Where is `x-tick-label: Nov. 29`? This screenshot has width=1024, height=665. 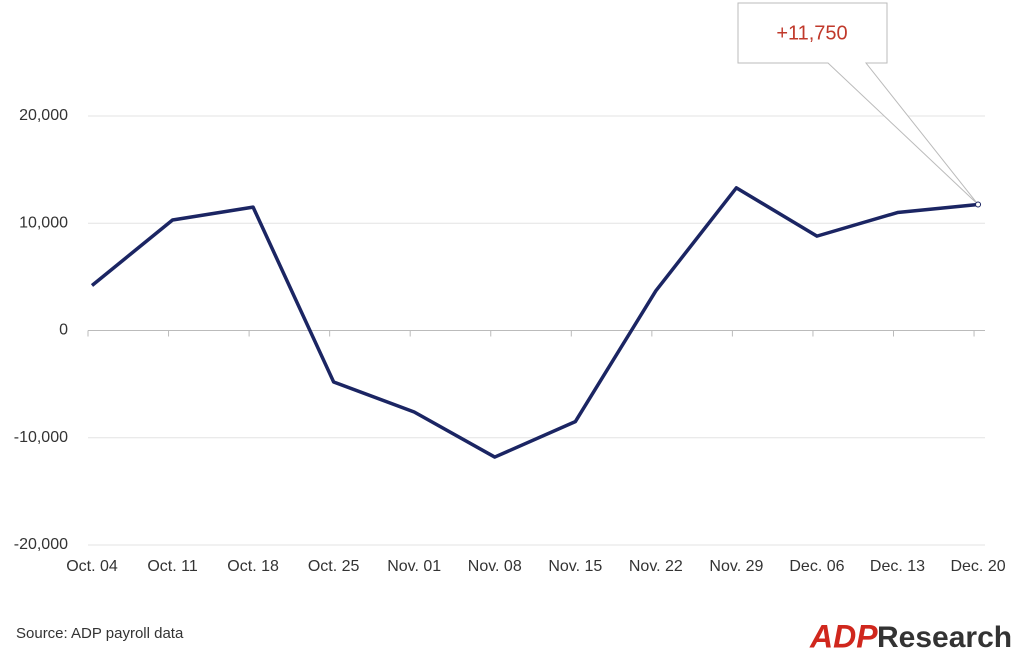 x-tick-label: Nov. 29 is located at coordinates (736, 566).